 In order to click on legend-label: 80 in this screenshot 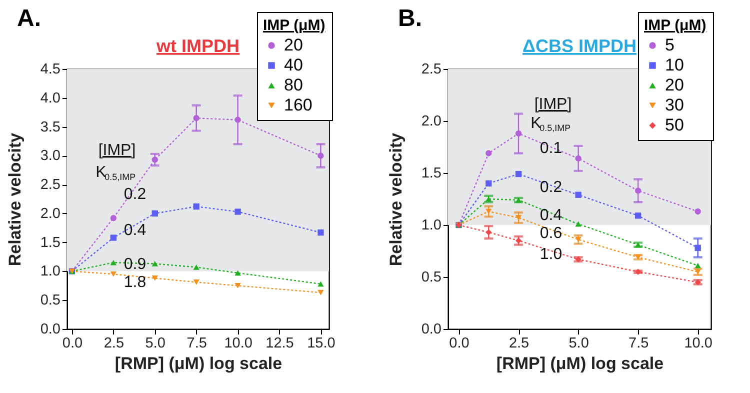, I will do `click(293, 85)`.